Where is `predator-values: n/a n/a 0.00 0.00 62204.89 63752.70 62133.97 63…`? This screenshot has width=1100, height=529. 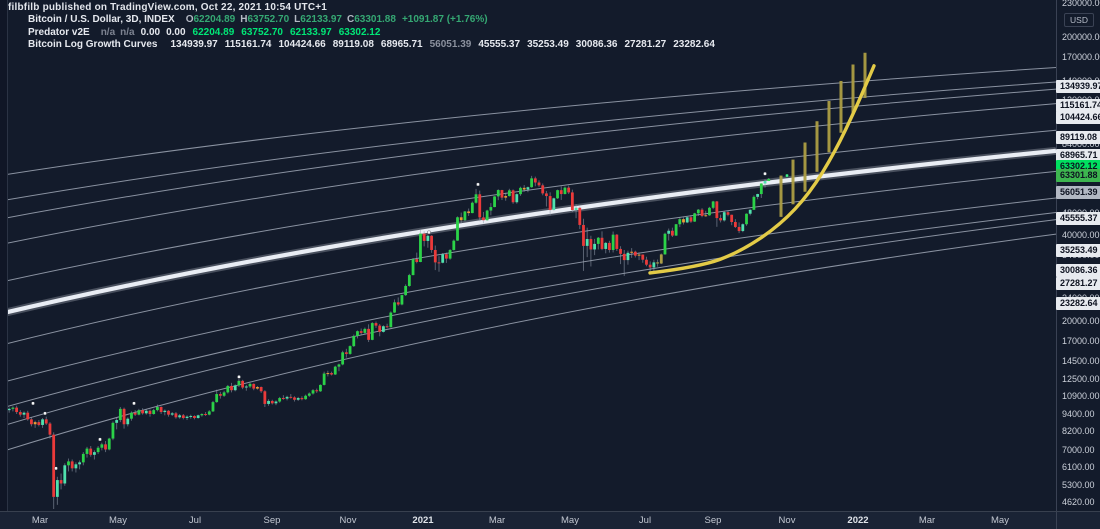 predator-values: n/a n/a 0.00 0.00 62204.89 63752.70 62133.97 63… is located at coordinates (238, 32).